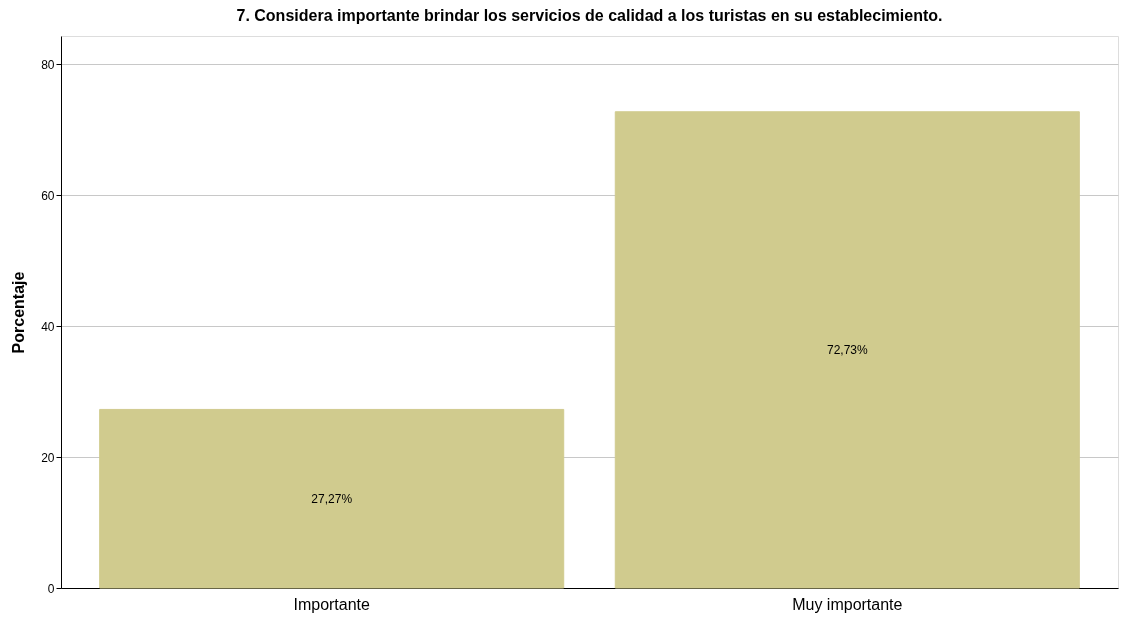  What do you see at coordinates (48, 64) in the screenshot?
I see `y-tick-label: 80` at bounding box center [48, 64].